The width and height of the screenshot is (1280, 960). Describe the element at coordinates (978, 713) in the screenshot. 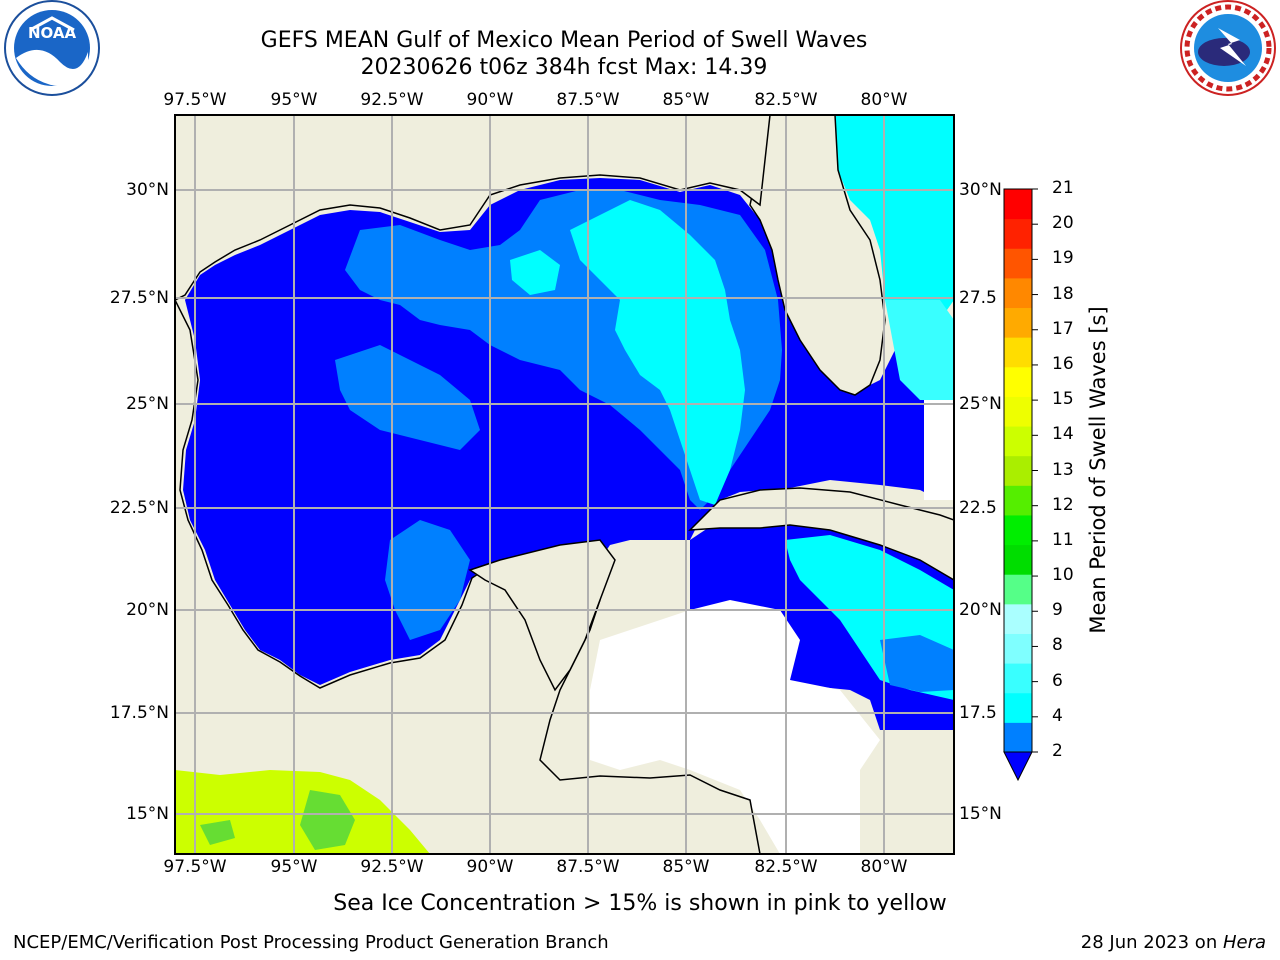

I see `lat-label: 17.5` at that location.